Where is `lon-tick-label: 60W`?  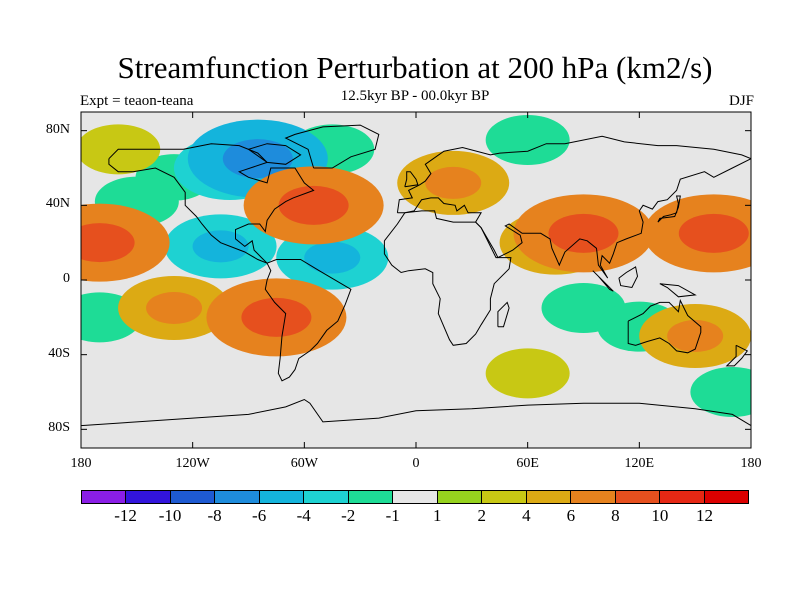 lon-tick-label: 60W is located at coordinates (304, 463).